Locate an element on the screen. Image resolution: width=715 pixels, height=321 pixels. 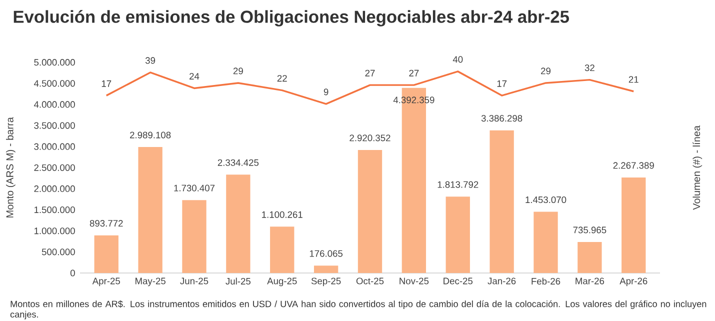
x-tick-label: Jun-25 is located at coordinates (194, 281).